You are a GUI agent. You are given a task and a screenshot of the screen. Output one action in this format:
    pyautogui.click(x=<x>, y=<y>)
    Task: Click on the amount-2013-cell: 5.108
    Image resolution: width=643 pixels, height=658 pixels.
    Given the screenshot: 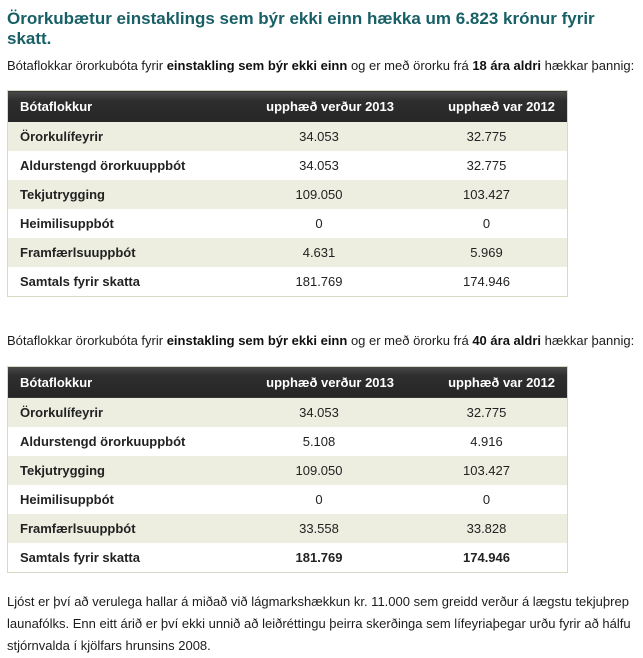 What is the action you would take?
    pyautogui.click(x=319, y=441)
    